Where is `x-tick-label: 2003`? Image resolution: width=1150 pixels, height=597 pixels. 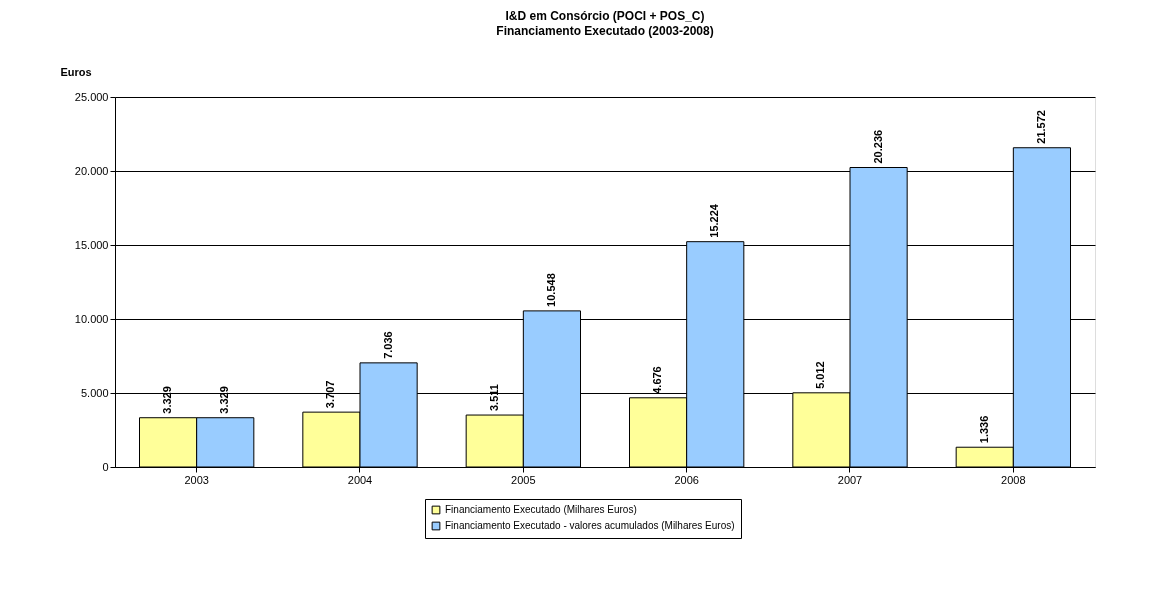 x-tick-label: 2003 is located at coordinates (196, 479).